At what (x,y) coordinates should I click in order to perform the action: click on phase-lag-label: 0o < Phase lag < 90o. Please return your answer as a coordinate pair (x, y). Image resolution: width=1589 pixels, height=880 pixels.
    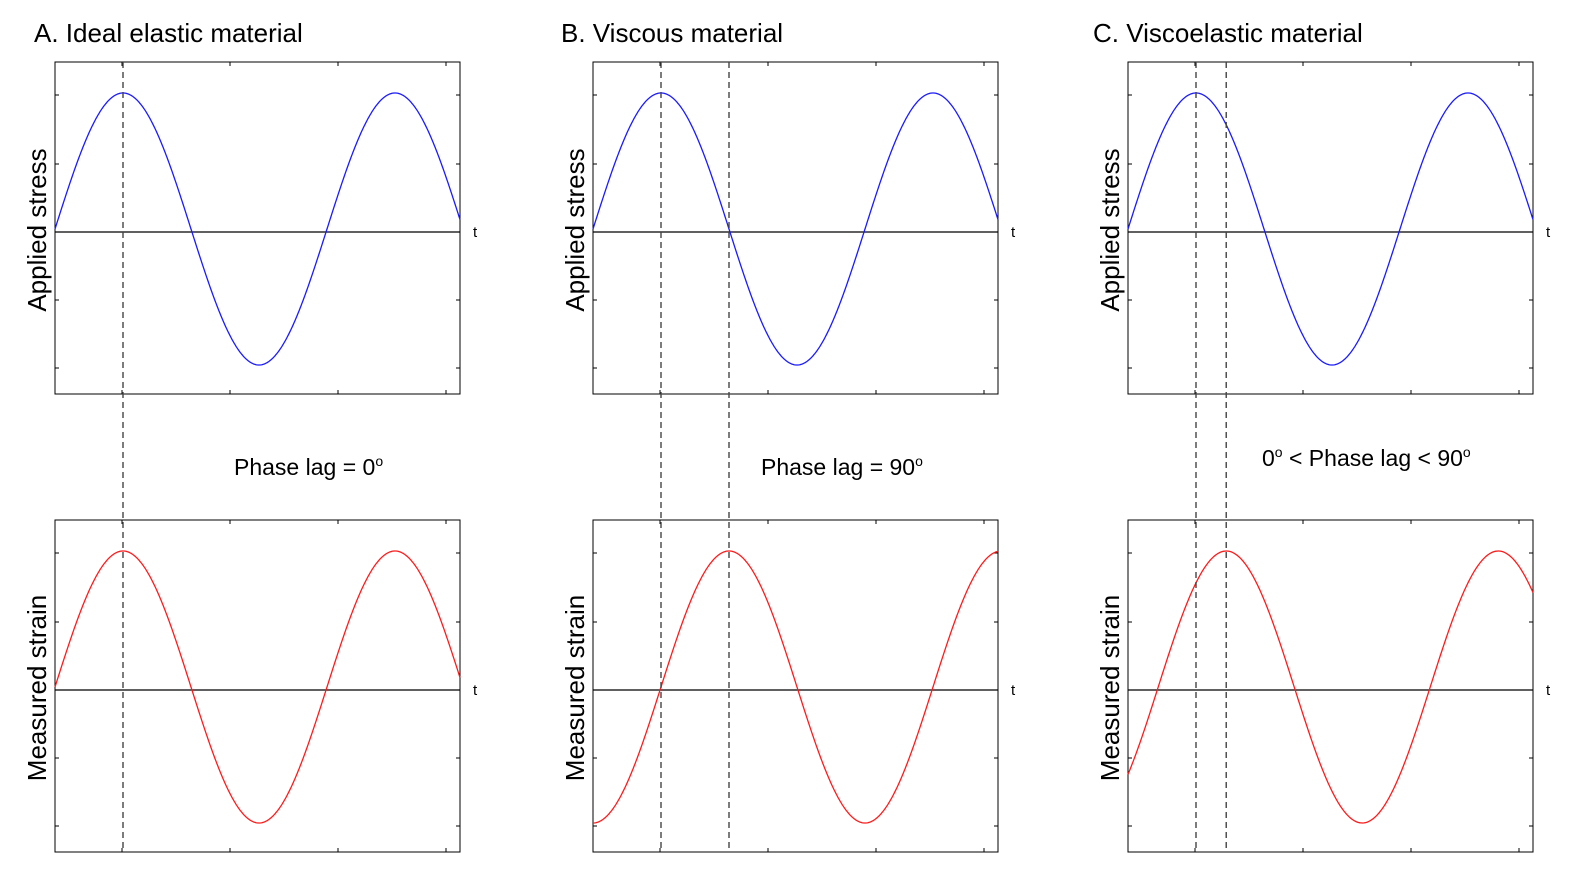
    Looking at the image, I should click on (1366, 457).